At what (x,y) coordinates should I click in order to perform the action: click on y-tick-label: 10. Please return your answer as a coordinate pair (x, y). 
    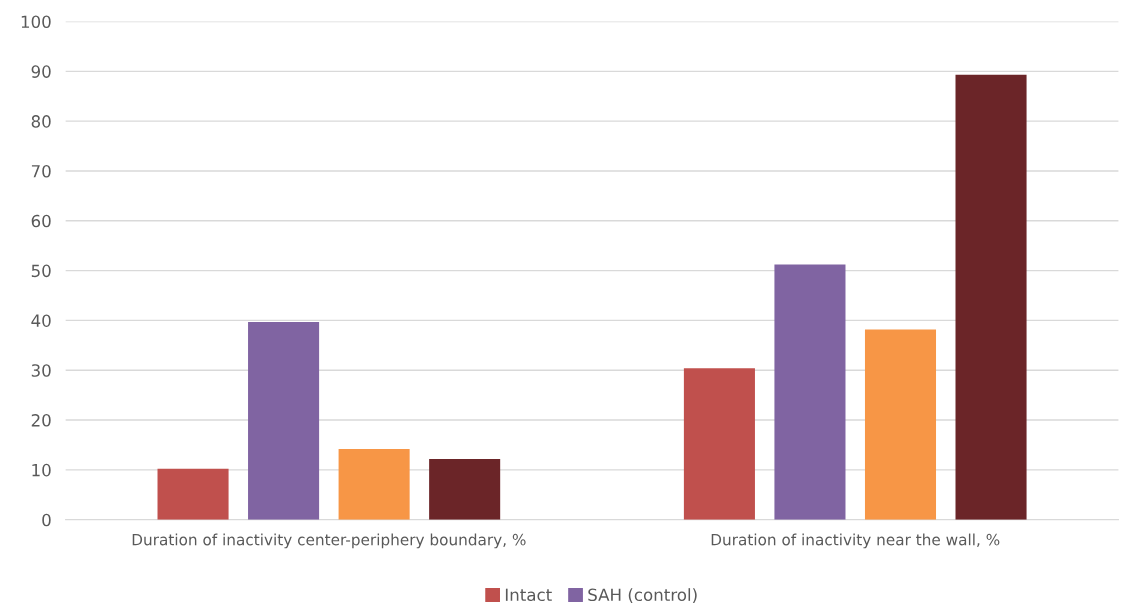
    Looking at the image, I should click on (41, 470).